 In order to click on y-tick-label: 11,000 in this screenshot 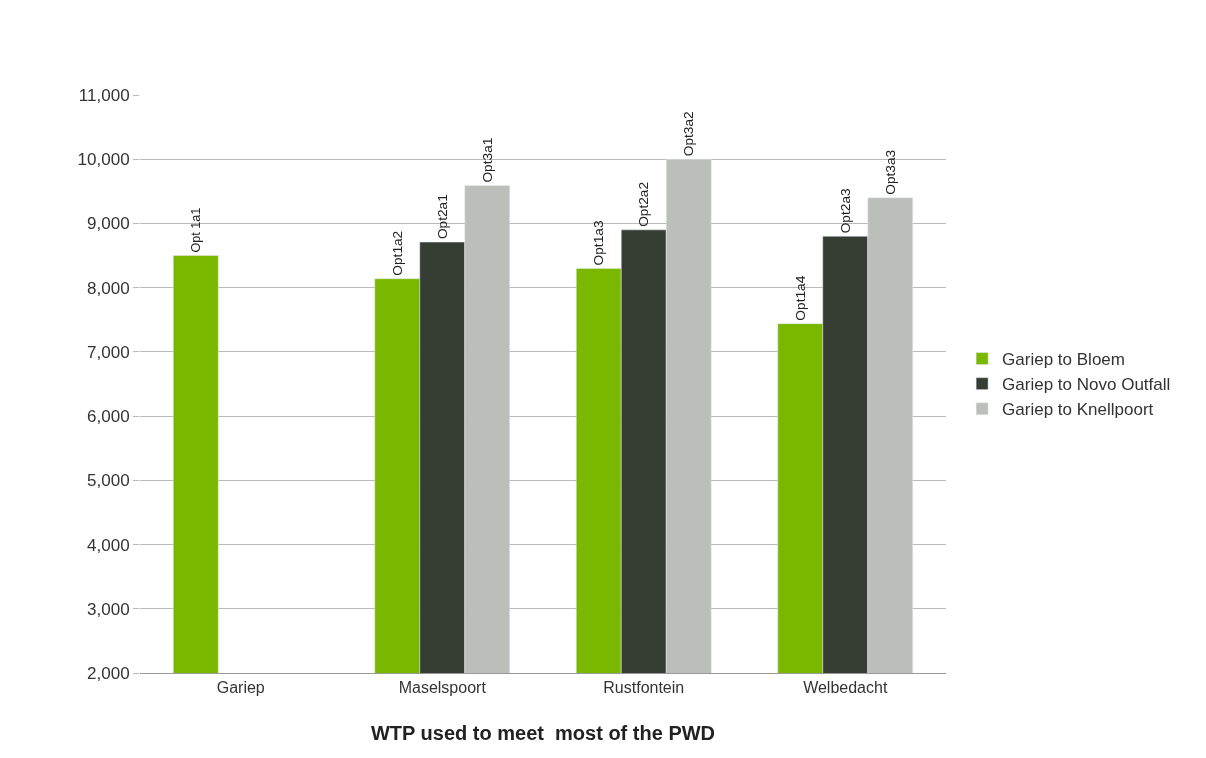, I will do `click(104, 95)`.